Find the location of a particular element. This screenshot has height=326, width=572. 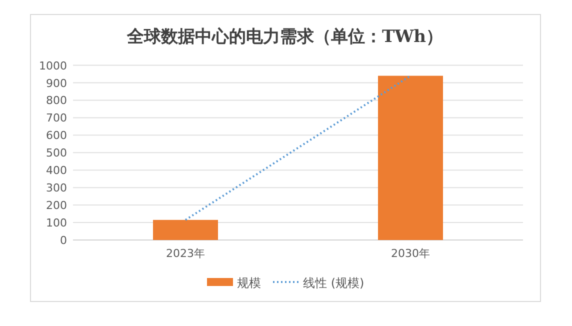

y-tick-label: 400 is located at coordinates (56, 171).